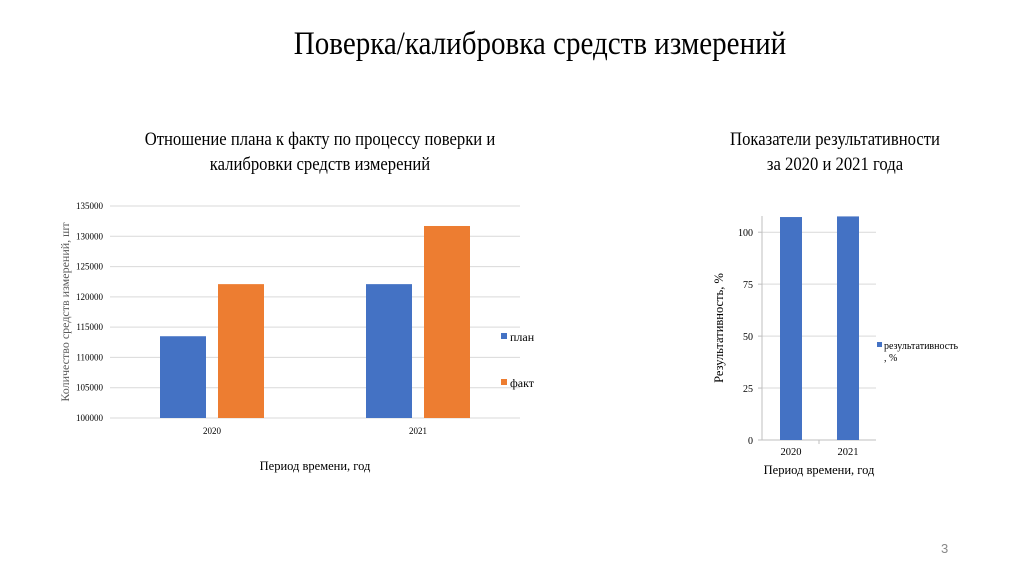 The height and width of the screenshot is (574, 1024). I want to click on chart1-title-line2: калибровки средств измерений, so click(320, 165).